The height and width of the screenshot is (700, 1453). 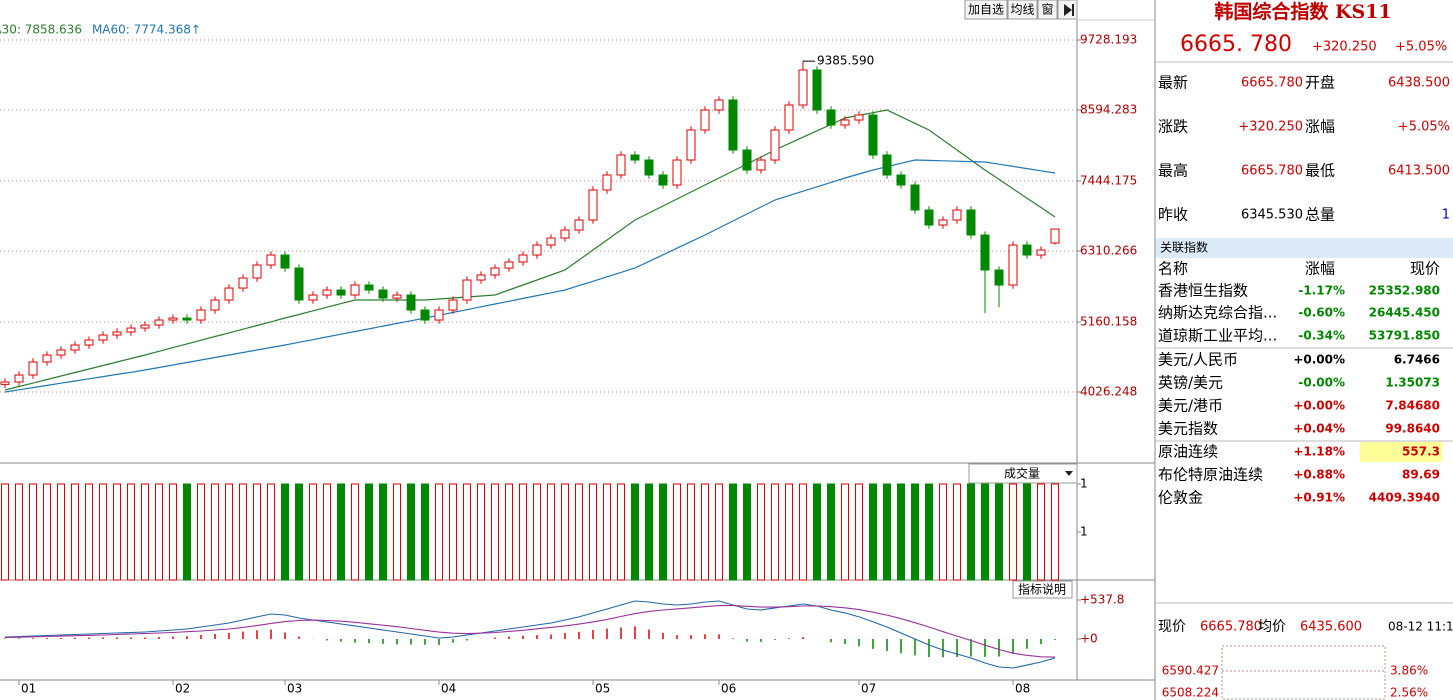 I want to click on toolbar-arrow, so click(x=1067, y=10).